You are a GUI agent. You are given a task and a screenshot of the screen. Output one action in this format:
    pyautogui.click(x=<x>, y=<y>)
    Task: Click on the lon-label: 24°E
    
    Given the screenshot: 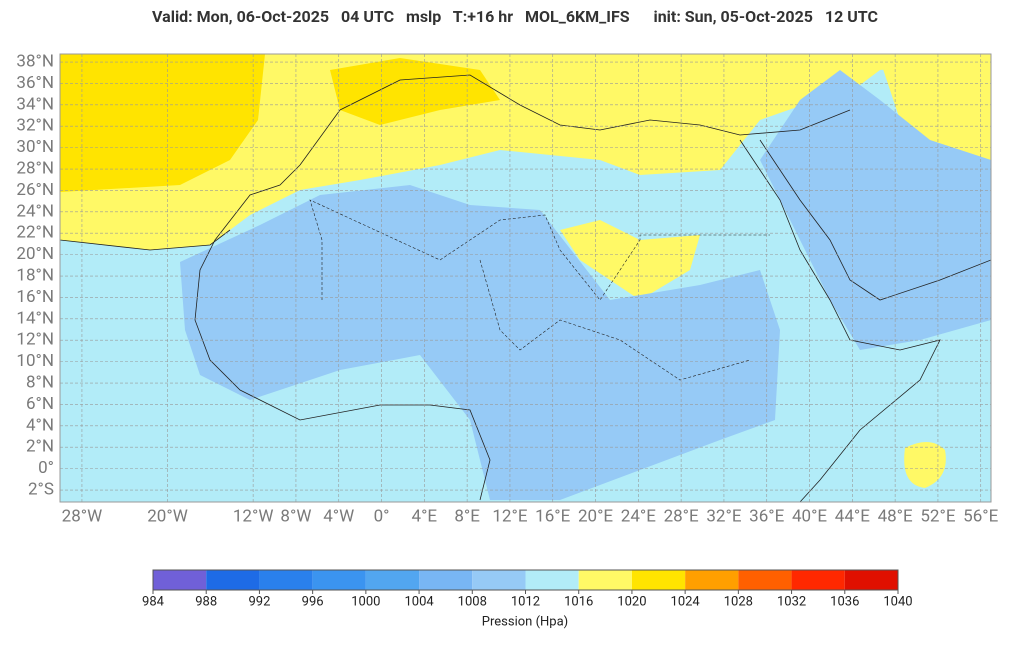 What is the action you would take?
    pyautogui.click(x=638, y=516)
    